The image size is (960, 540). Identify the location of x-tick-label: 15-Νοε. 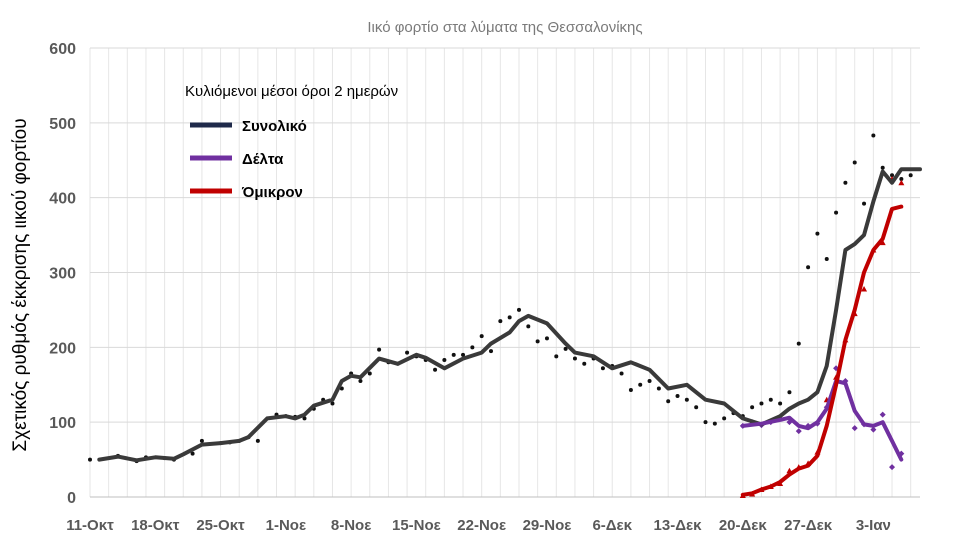
(416, 525).